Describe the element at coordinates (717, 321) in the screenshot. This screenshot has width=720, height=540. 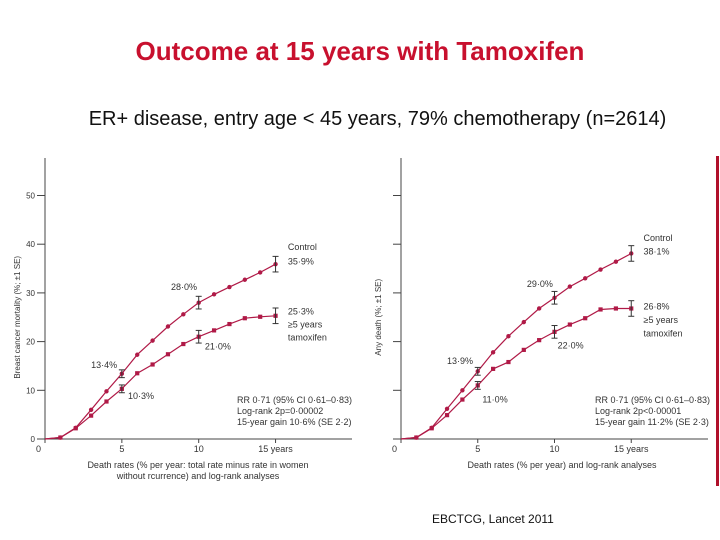
I see `edge-accent-bar` at that location.